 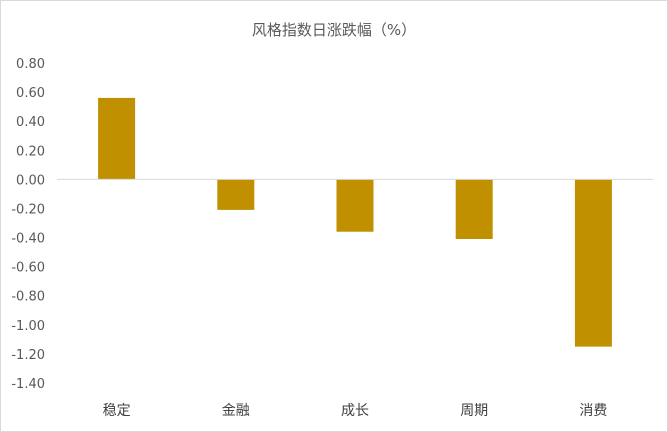 What do you see at coordinates (28, 326) in the screenshot?
I see `y-tick-label: -1.00` at bounding box center [28, 326].